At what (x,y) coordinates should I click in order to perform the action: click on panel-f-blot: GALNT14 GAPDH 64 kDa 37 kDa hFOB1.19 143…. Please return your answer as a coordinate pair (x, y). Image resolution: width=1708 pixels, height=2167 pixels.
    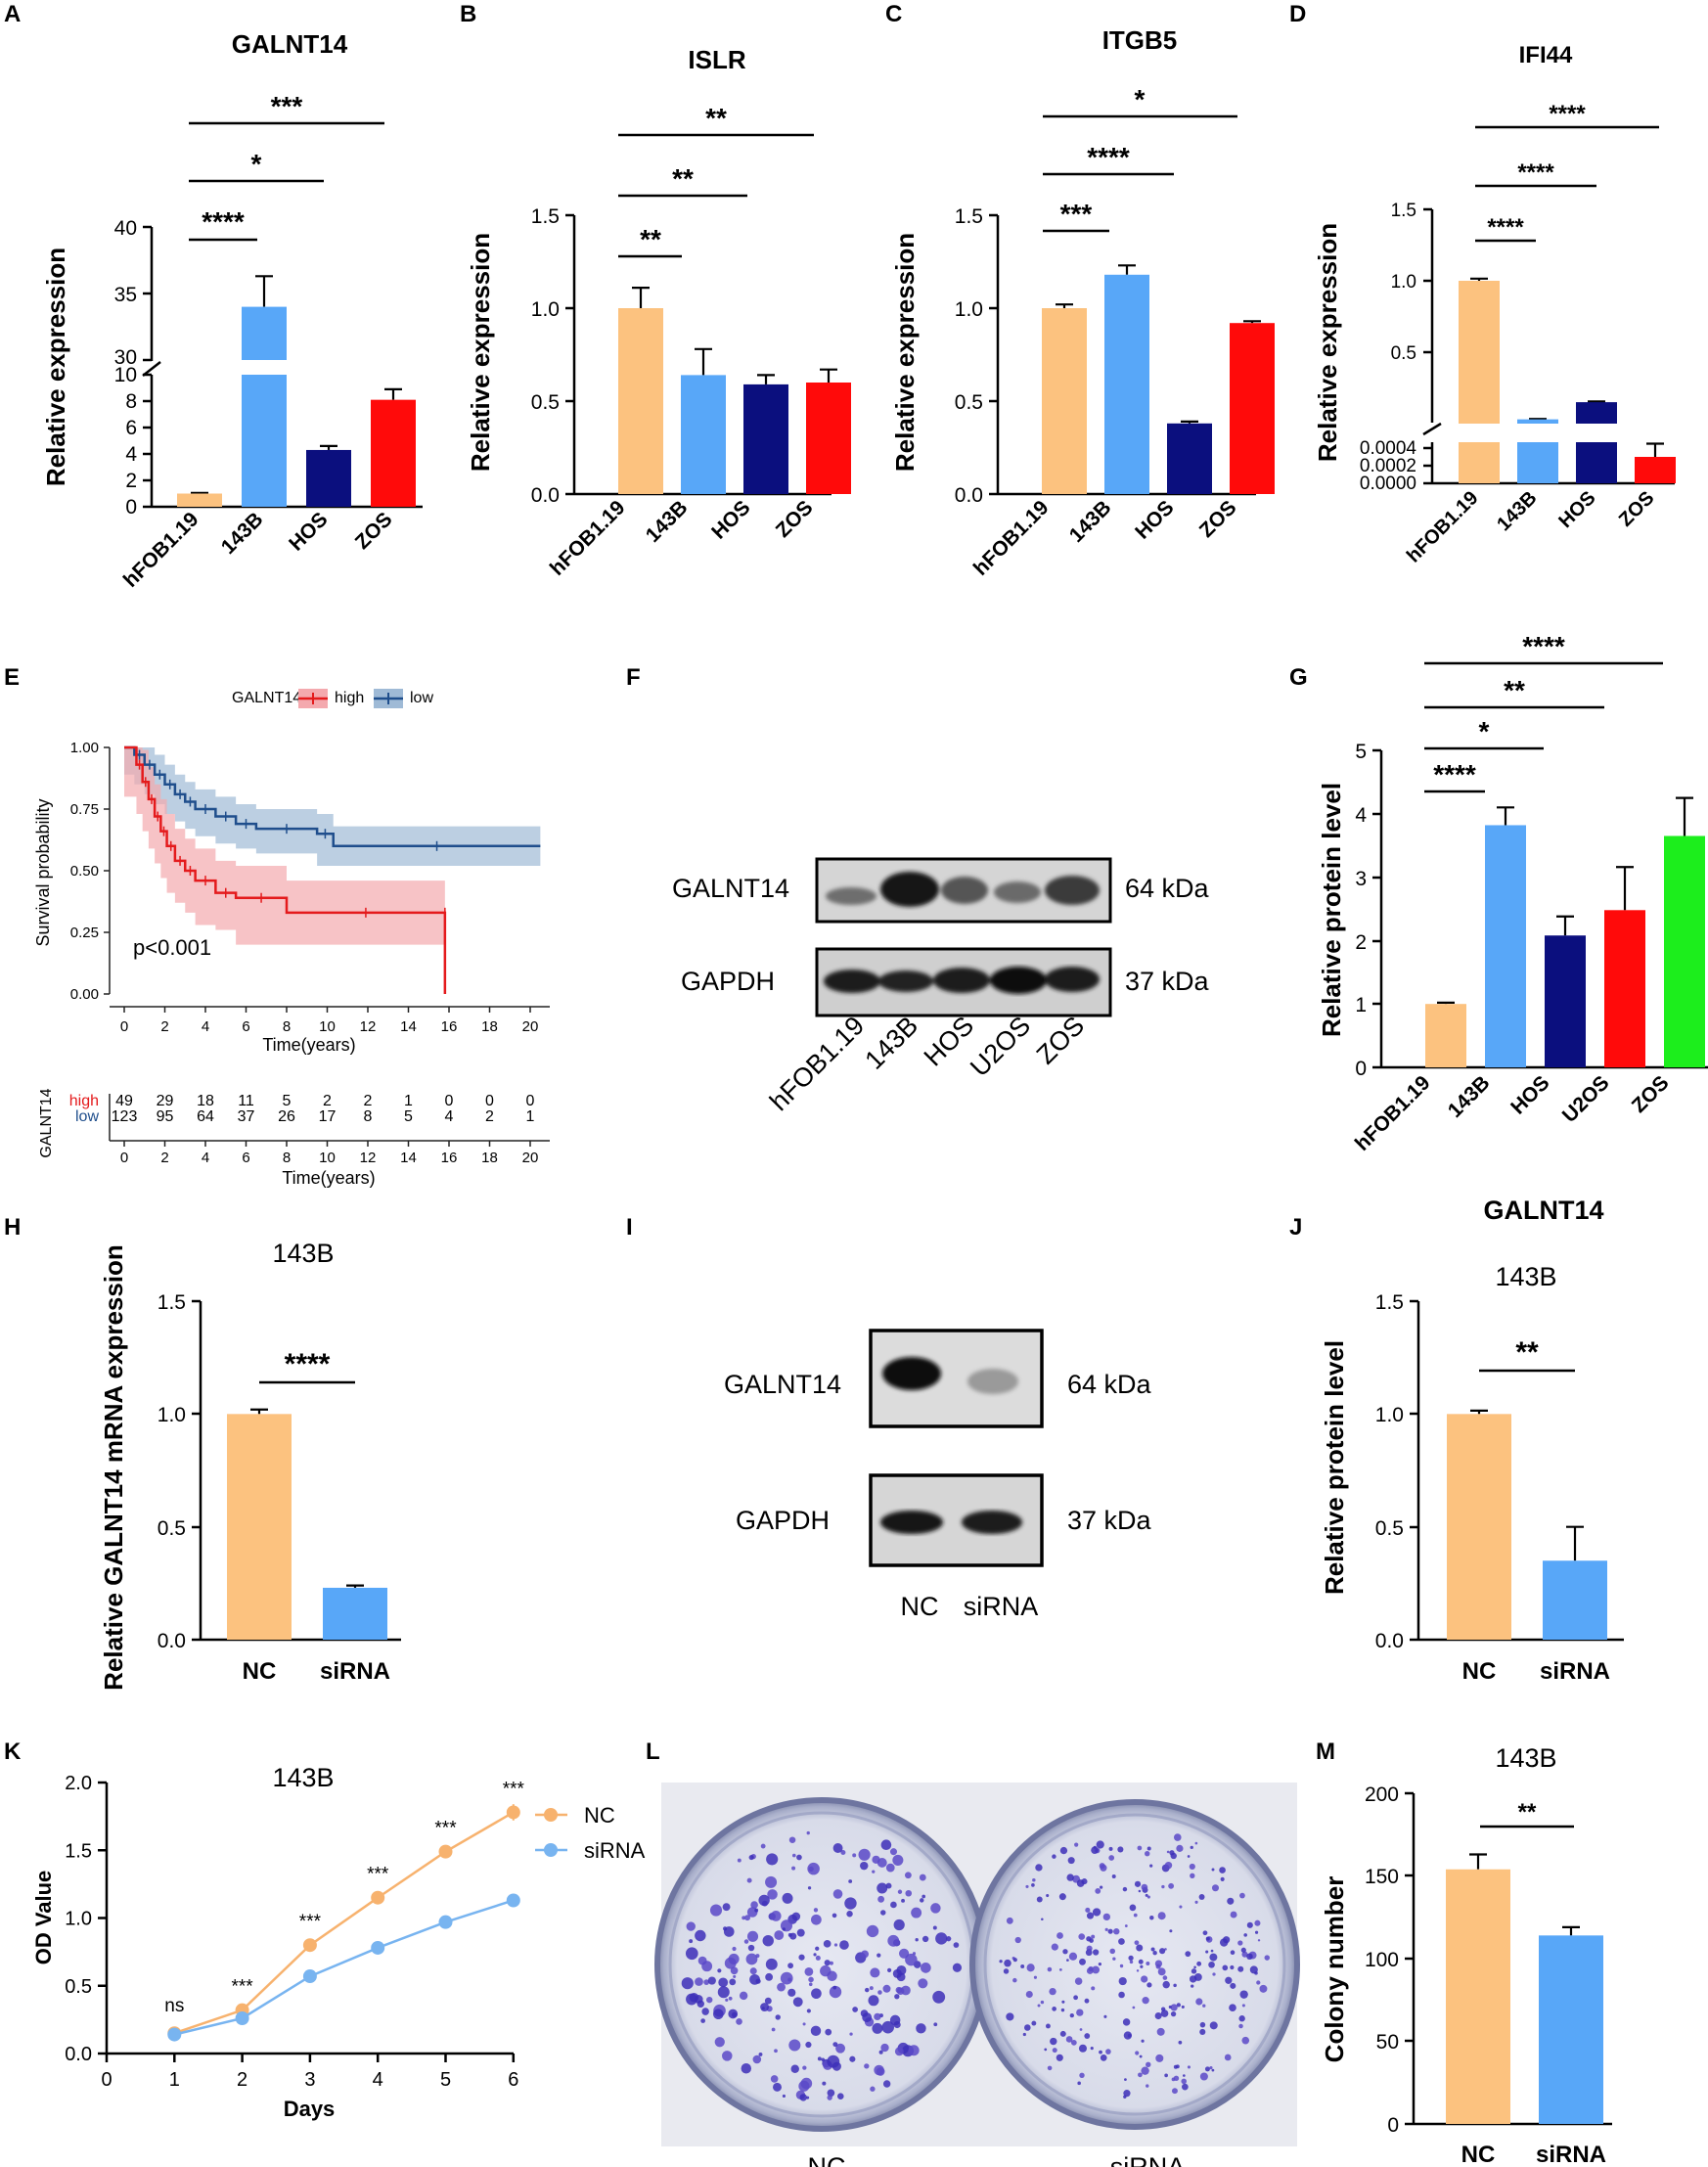
    Looking at the image, I should click on (941, 986).